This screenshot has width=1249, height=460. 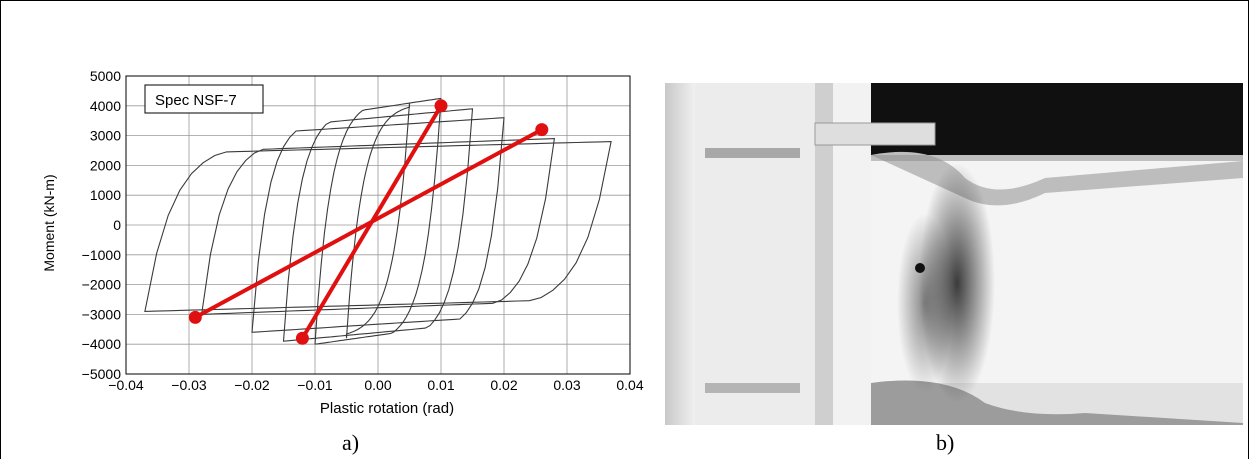 I want to click on y-tick-label: −2000, so click(x=102, y=285).